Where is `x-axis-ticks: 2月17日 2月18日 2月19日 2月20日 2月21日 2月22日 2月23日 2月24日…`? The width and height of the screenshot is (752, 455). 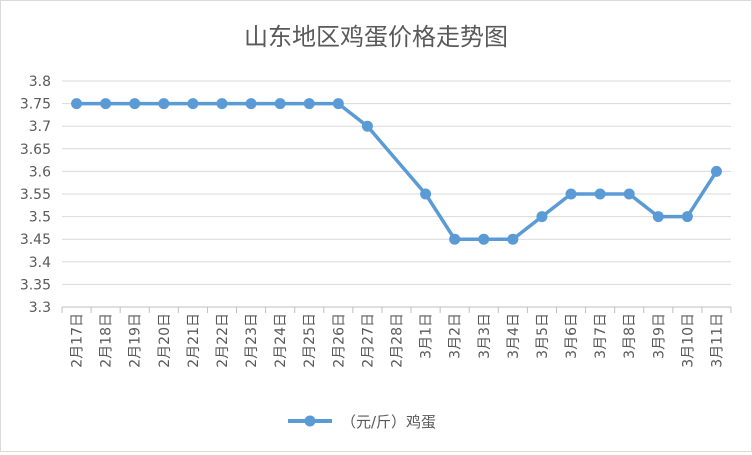
x-axis-ticks: 2月17日 2月18日 2月19日 2月20日 2月21日 2月22日 2月23日 2月24日… is located at coordinates (396, 337).